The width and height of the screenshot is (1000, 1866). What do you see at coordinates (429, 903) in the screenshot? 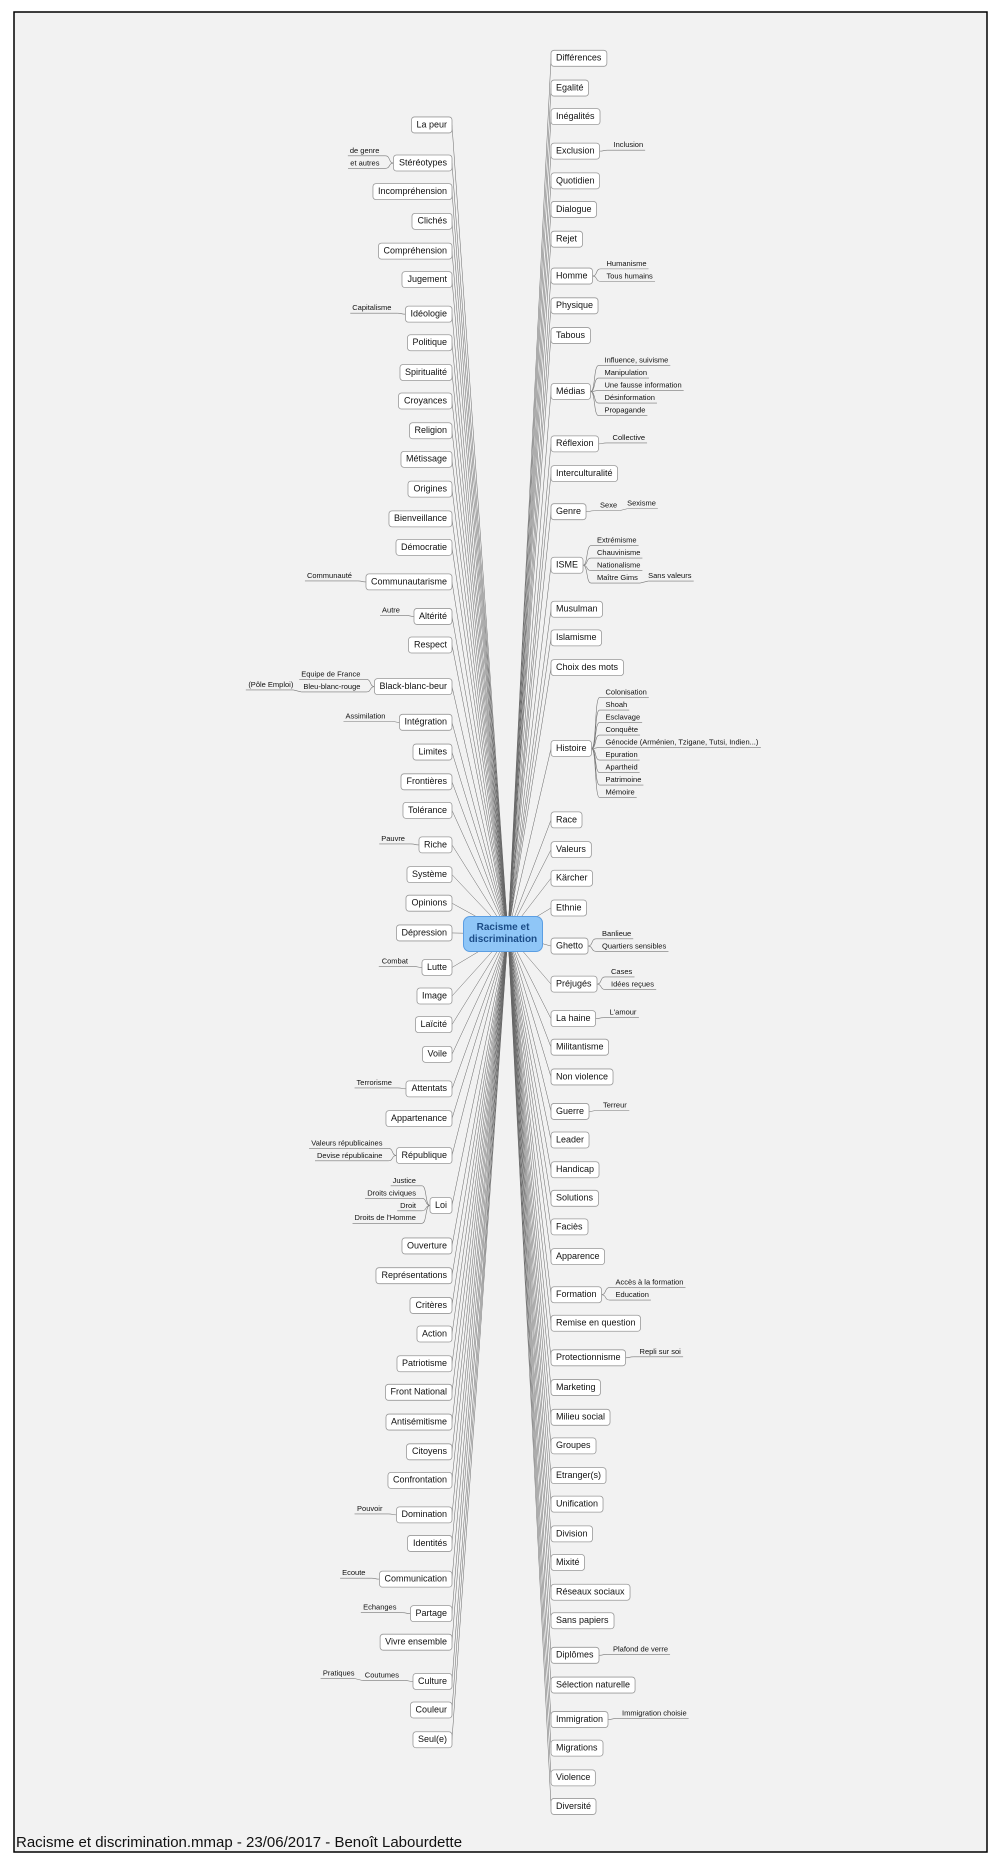
I see `topic: Opinions` at bounding box center [429, 903].